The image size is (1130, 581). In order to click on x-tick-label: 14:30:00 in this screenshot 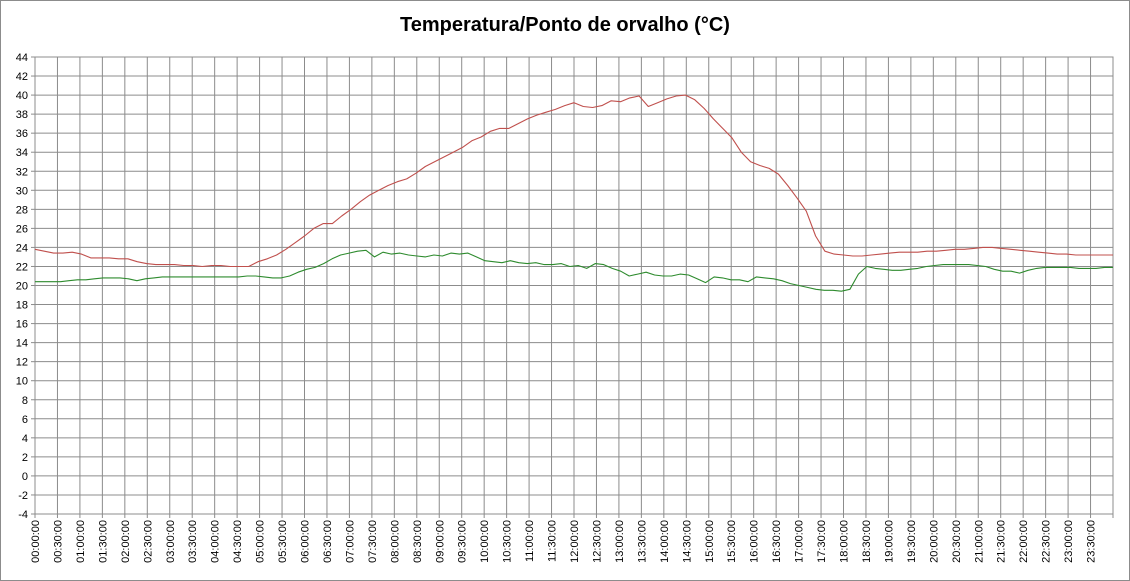, I will do `click(687, 541)`.